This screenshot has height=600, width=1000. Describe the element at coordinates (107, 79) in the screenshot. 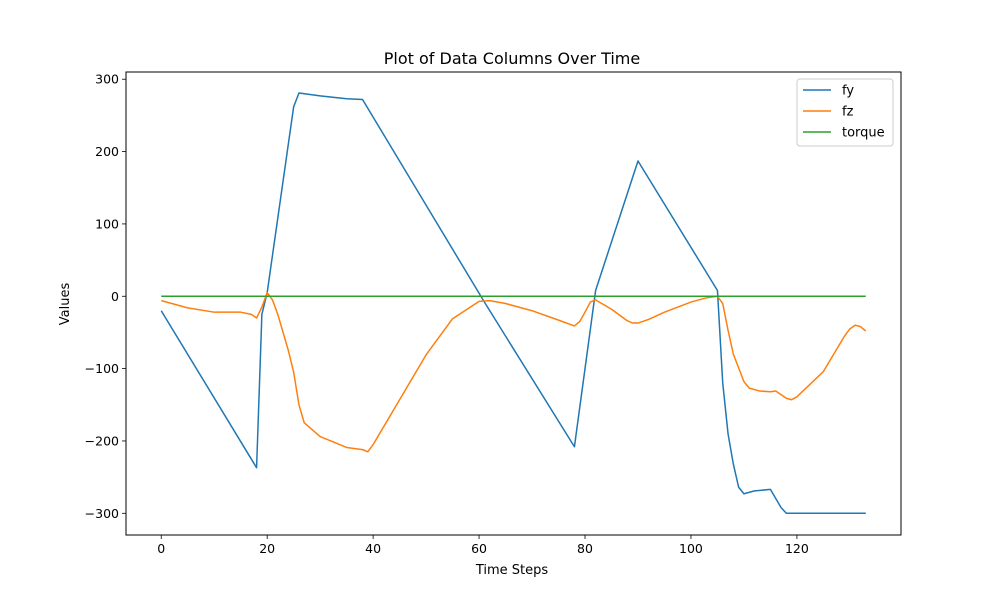

I see `y-tick-label: 300` at that location.